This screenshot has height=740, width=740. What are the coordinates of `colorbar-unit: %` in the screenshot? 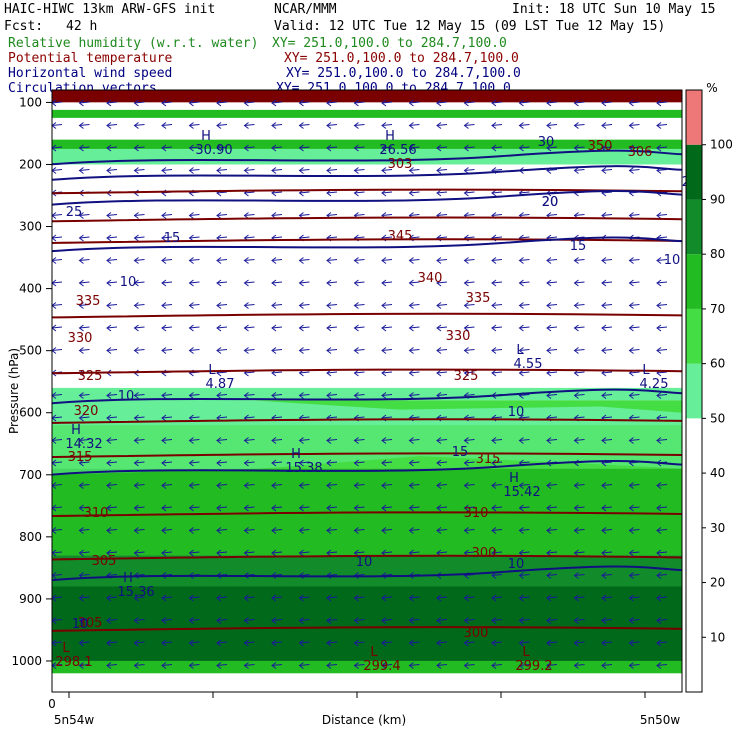 It's located at (711, 88).